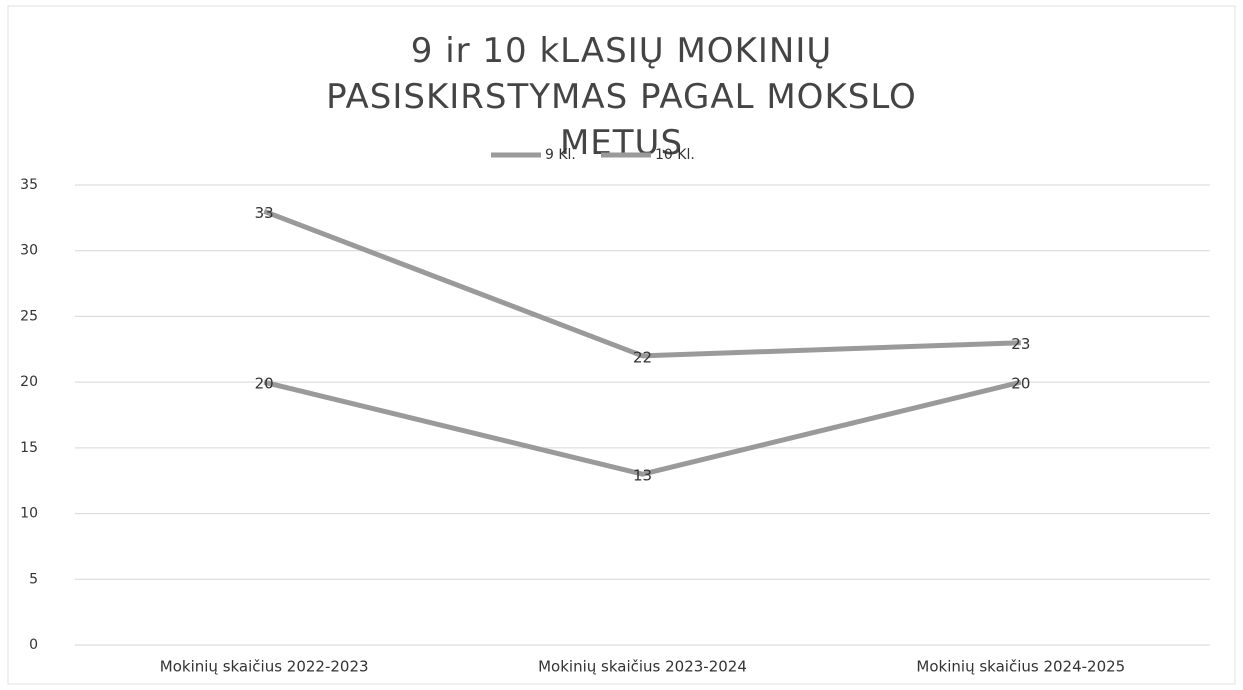 This screenshot has width=1243, height=690. Describe the element at coordinates (33, 579) in the screenshot. I see `y-tick-label: 5` at that location.